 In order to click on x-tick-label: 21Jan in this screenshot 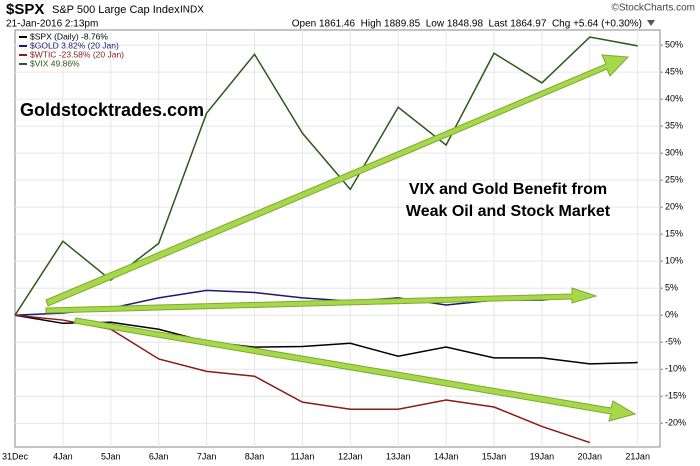, I will do `click(637, 456)`.